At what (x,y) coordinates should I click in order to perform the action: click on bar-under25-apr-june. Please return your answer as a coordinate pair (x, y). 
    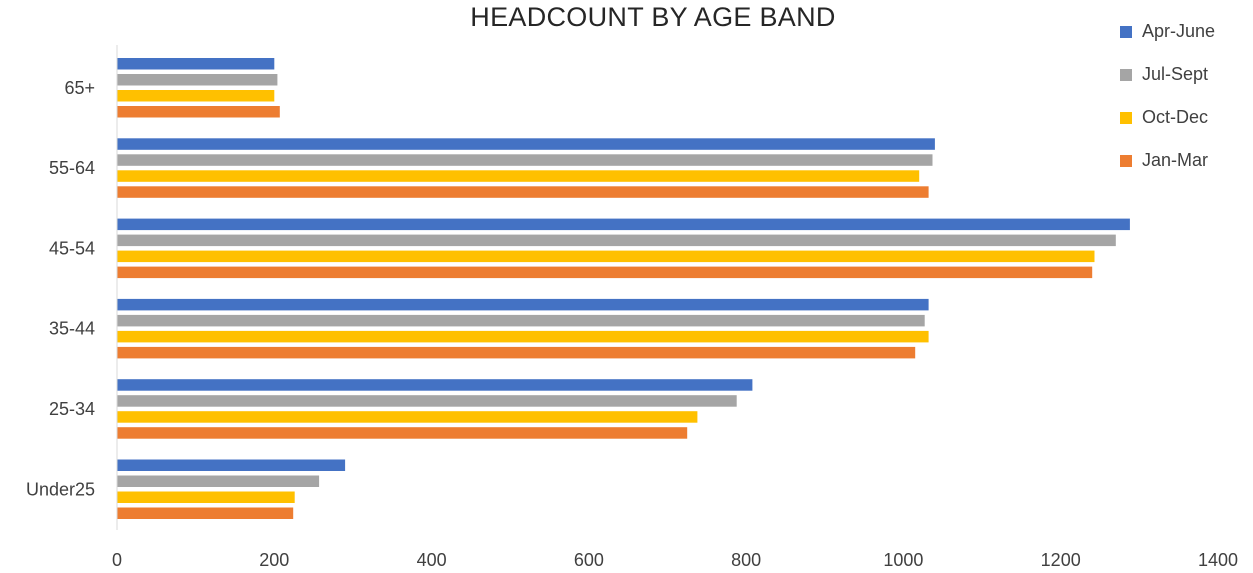
    Looking at the image, I should click on (231, 465).